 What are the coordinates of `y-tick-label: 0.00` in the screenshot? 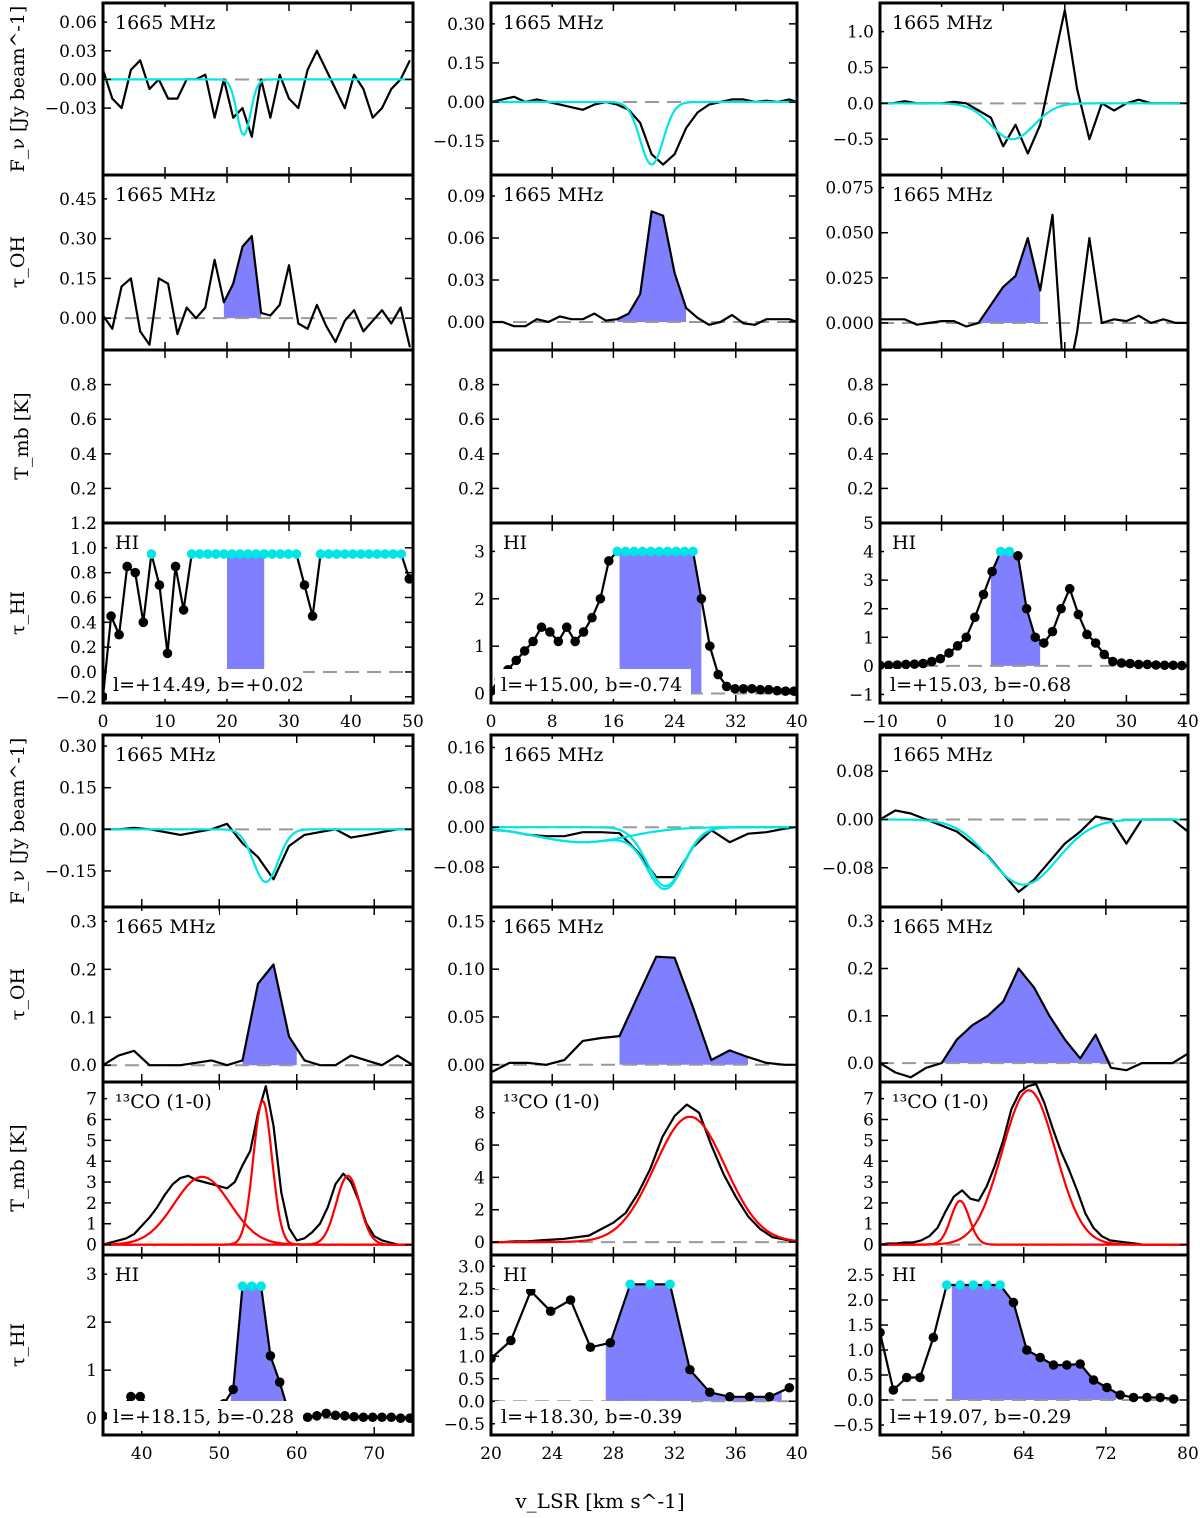 It's located at (466, 323).